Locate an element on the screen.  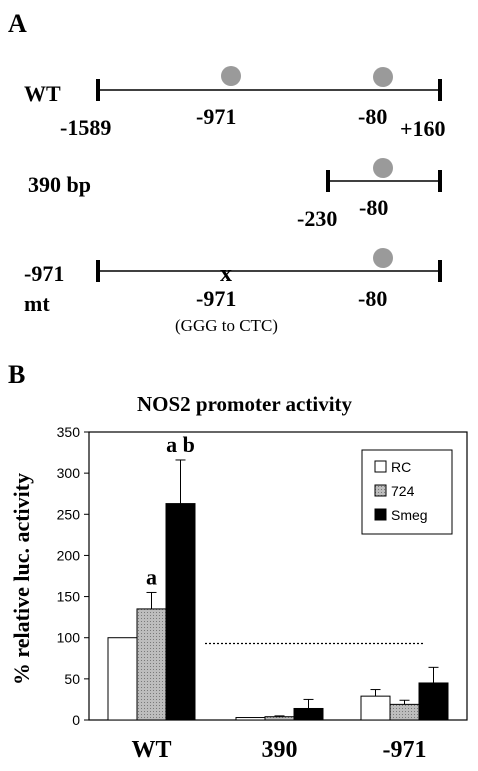
bar-smeg-m971 is located at coordinates (433, 701).